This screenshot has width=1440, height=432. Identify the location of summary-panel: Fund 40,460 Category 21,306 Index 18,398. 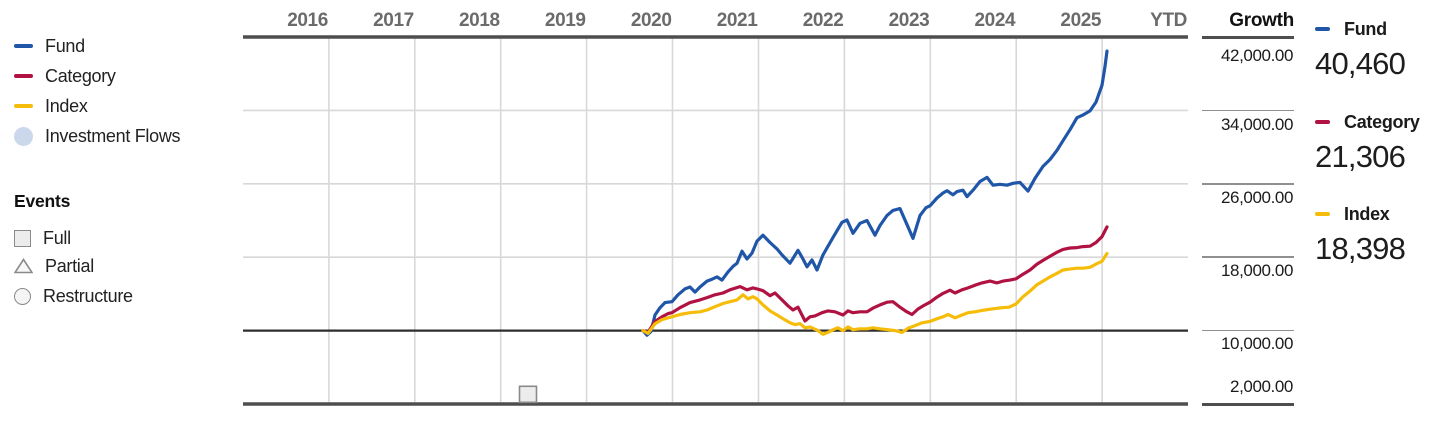
(1375, 216).